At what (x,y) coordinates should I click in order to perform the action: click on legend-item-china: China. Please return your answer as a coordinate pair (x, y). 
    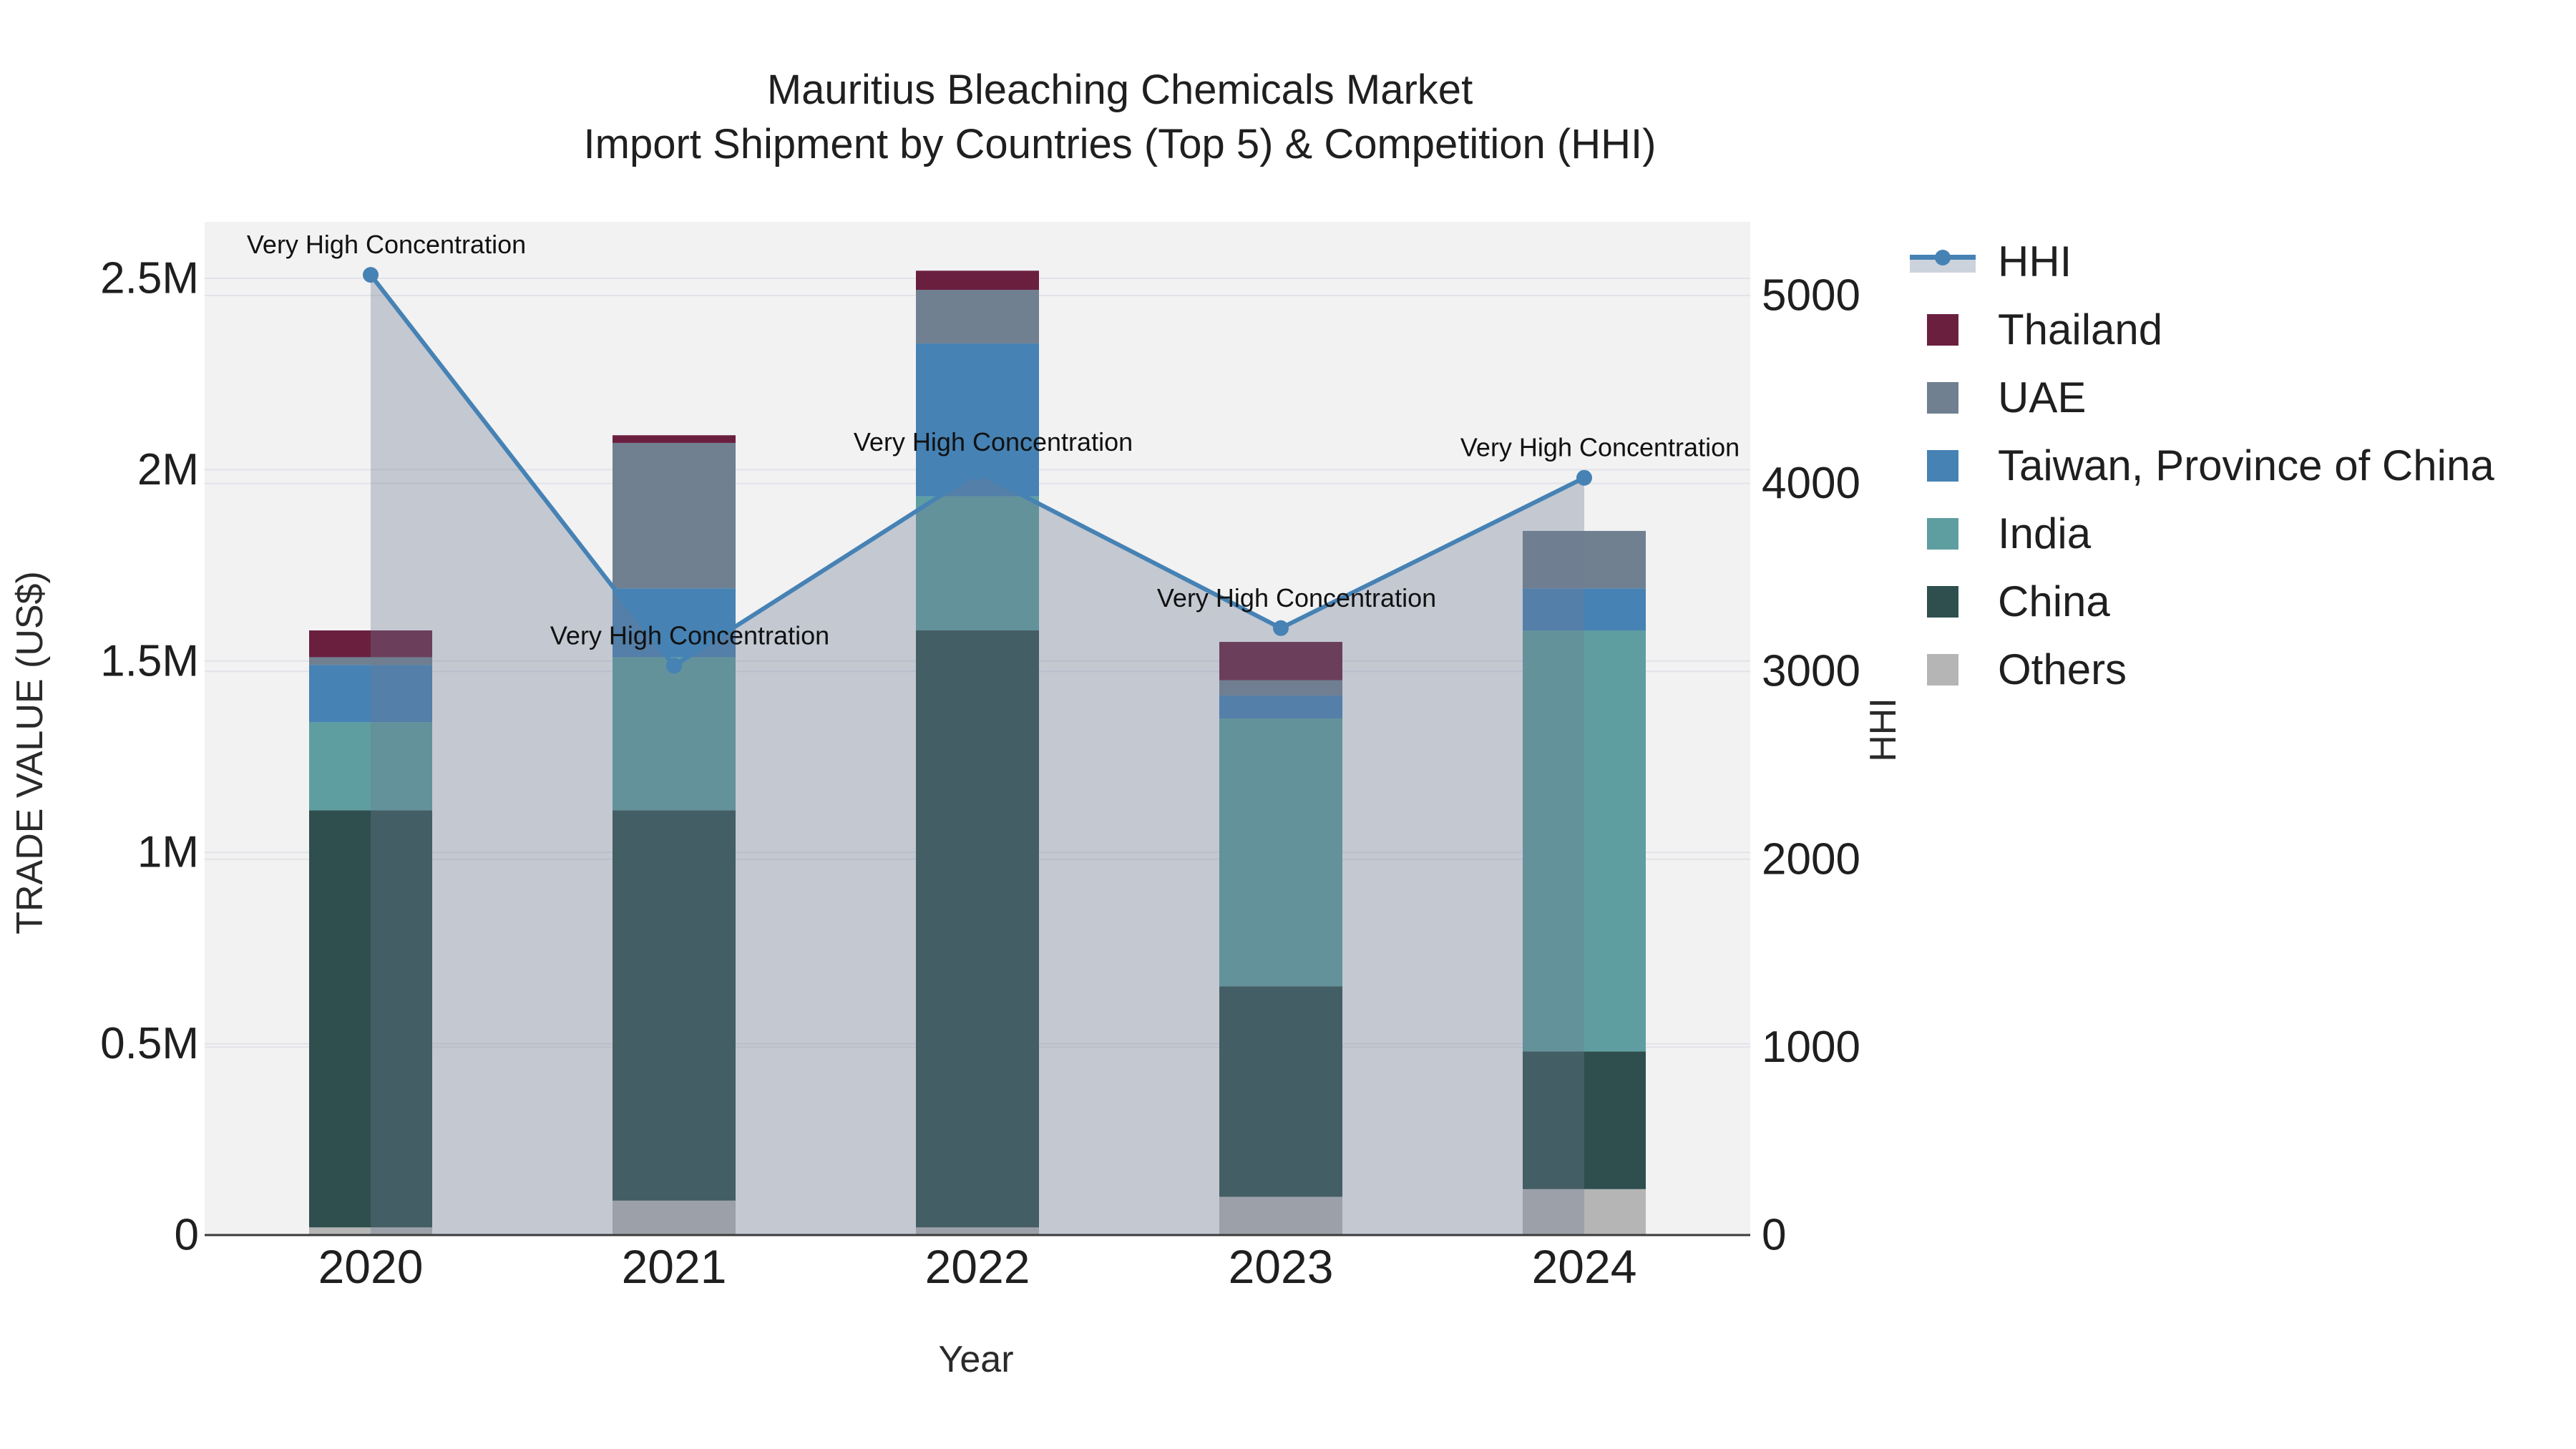
    Looking at the image, I should click on (2198, 601).